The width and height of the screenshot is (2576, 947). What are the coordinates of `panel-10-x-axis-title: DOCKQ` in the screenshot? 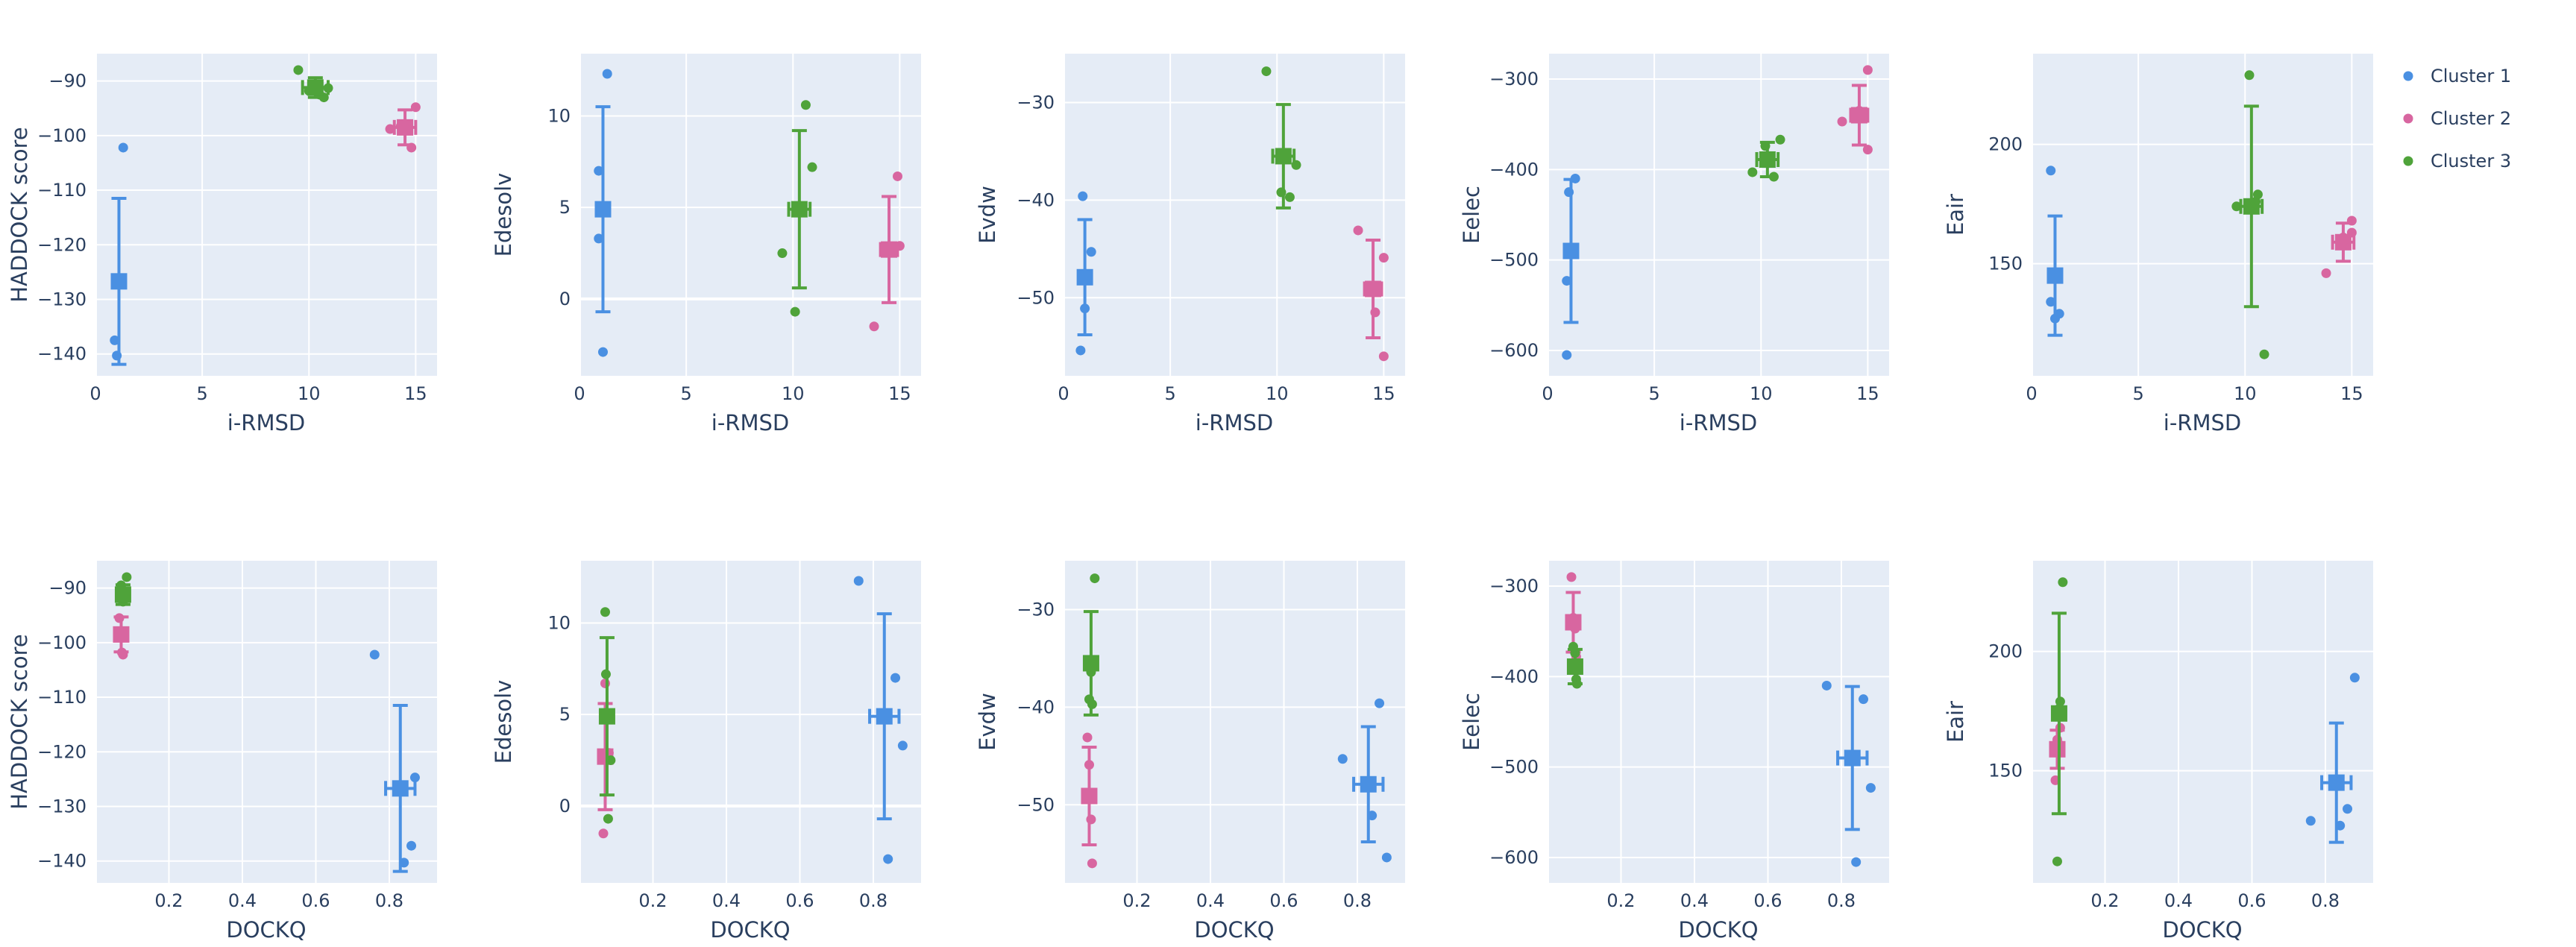 It's located at (2202, 930).